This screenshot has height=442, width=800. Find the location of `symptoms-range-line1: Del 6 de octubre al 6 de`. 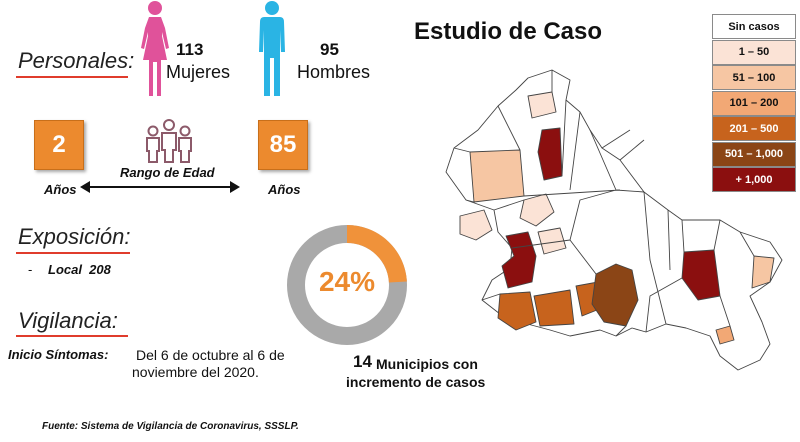

symptoms-range-line1: Del 6 de octubre al 6 de is located at coordinates (210, 355).